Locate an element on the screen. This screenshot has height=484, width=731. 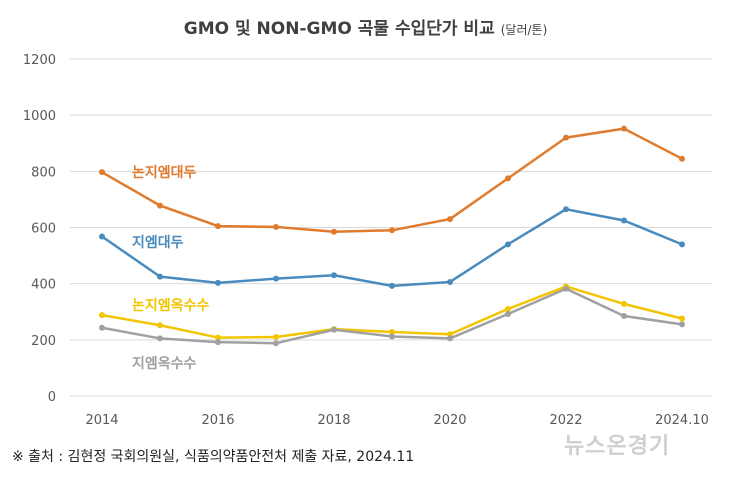
y-tick-label: 0 is located at coordinates (52, 397).